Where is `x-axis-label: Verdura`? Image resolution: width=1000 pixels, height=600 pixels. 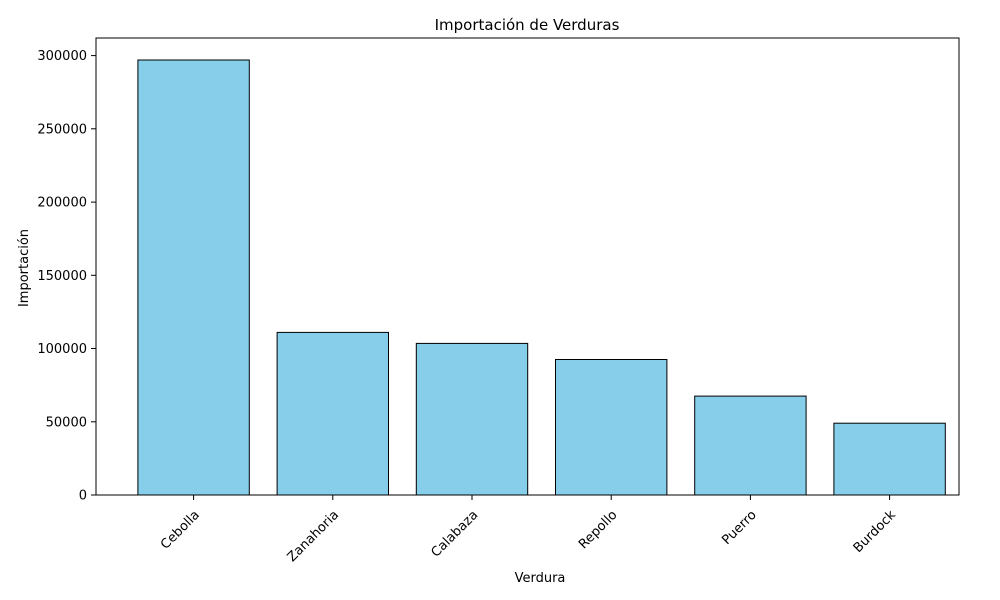 x-axis-label: Verdura is located at coordinates (540, 578).